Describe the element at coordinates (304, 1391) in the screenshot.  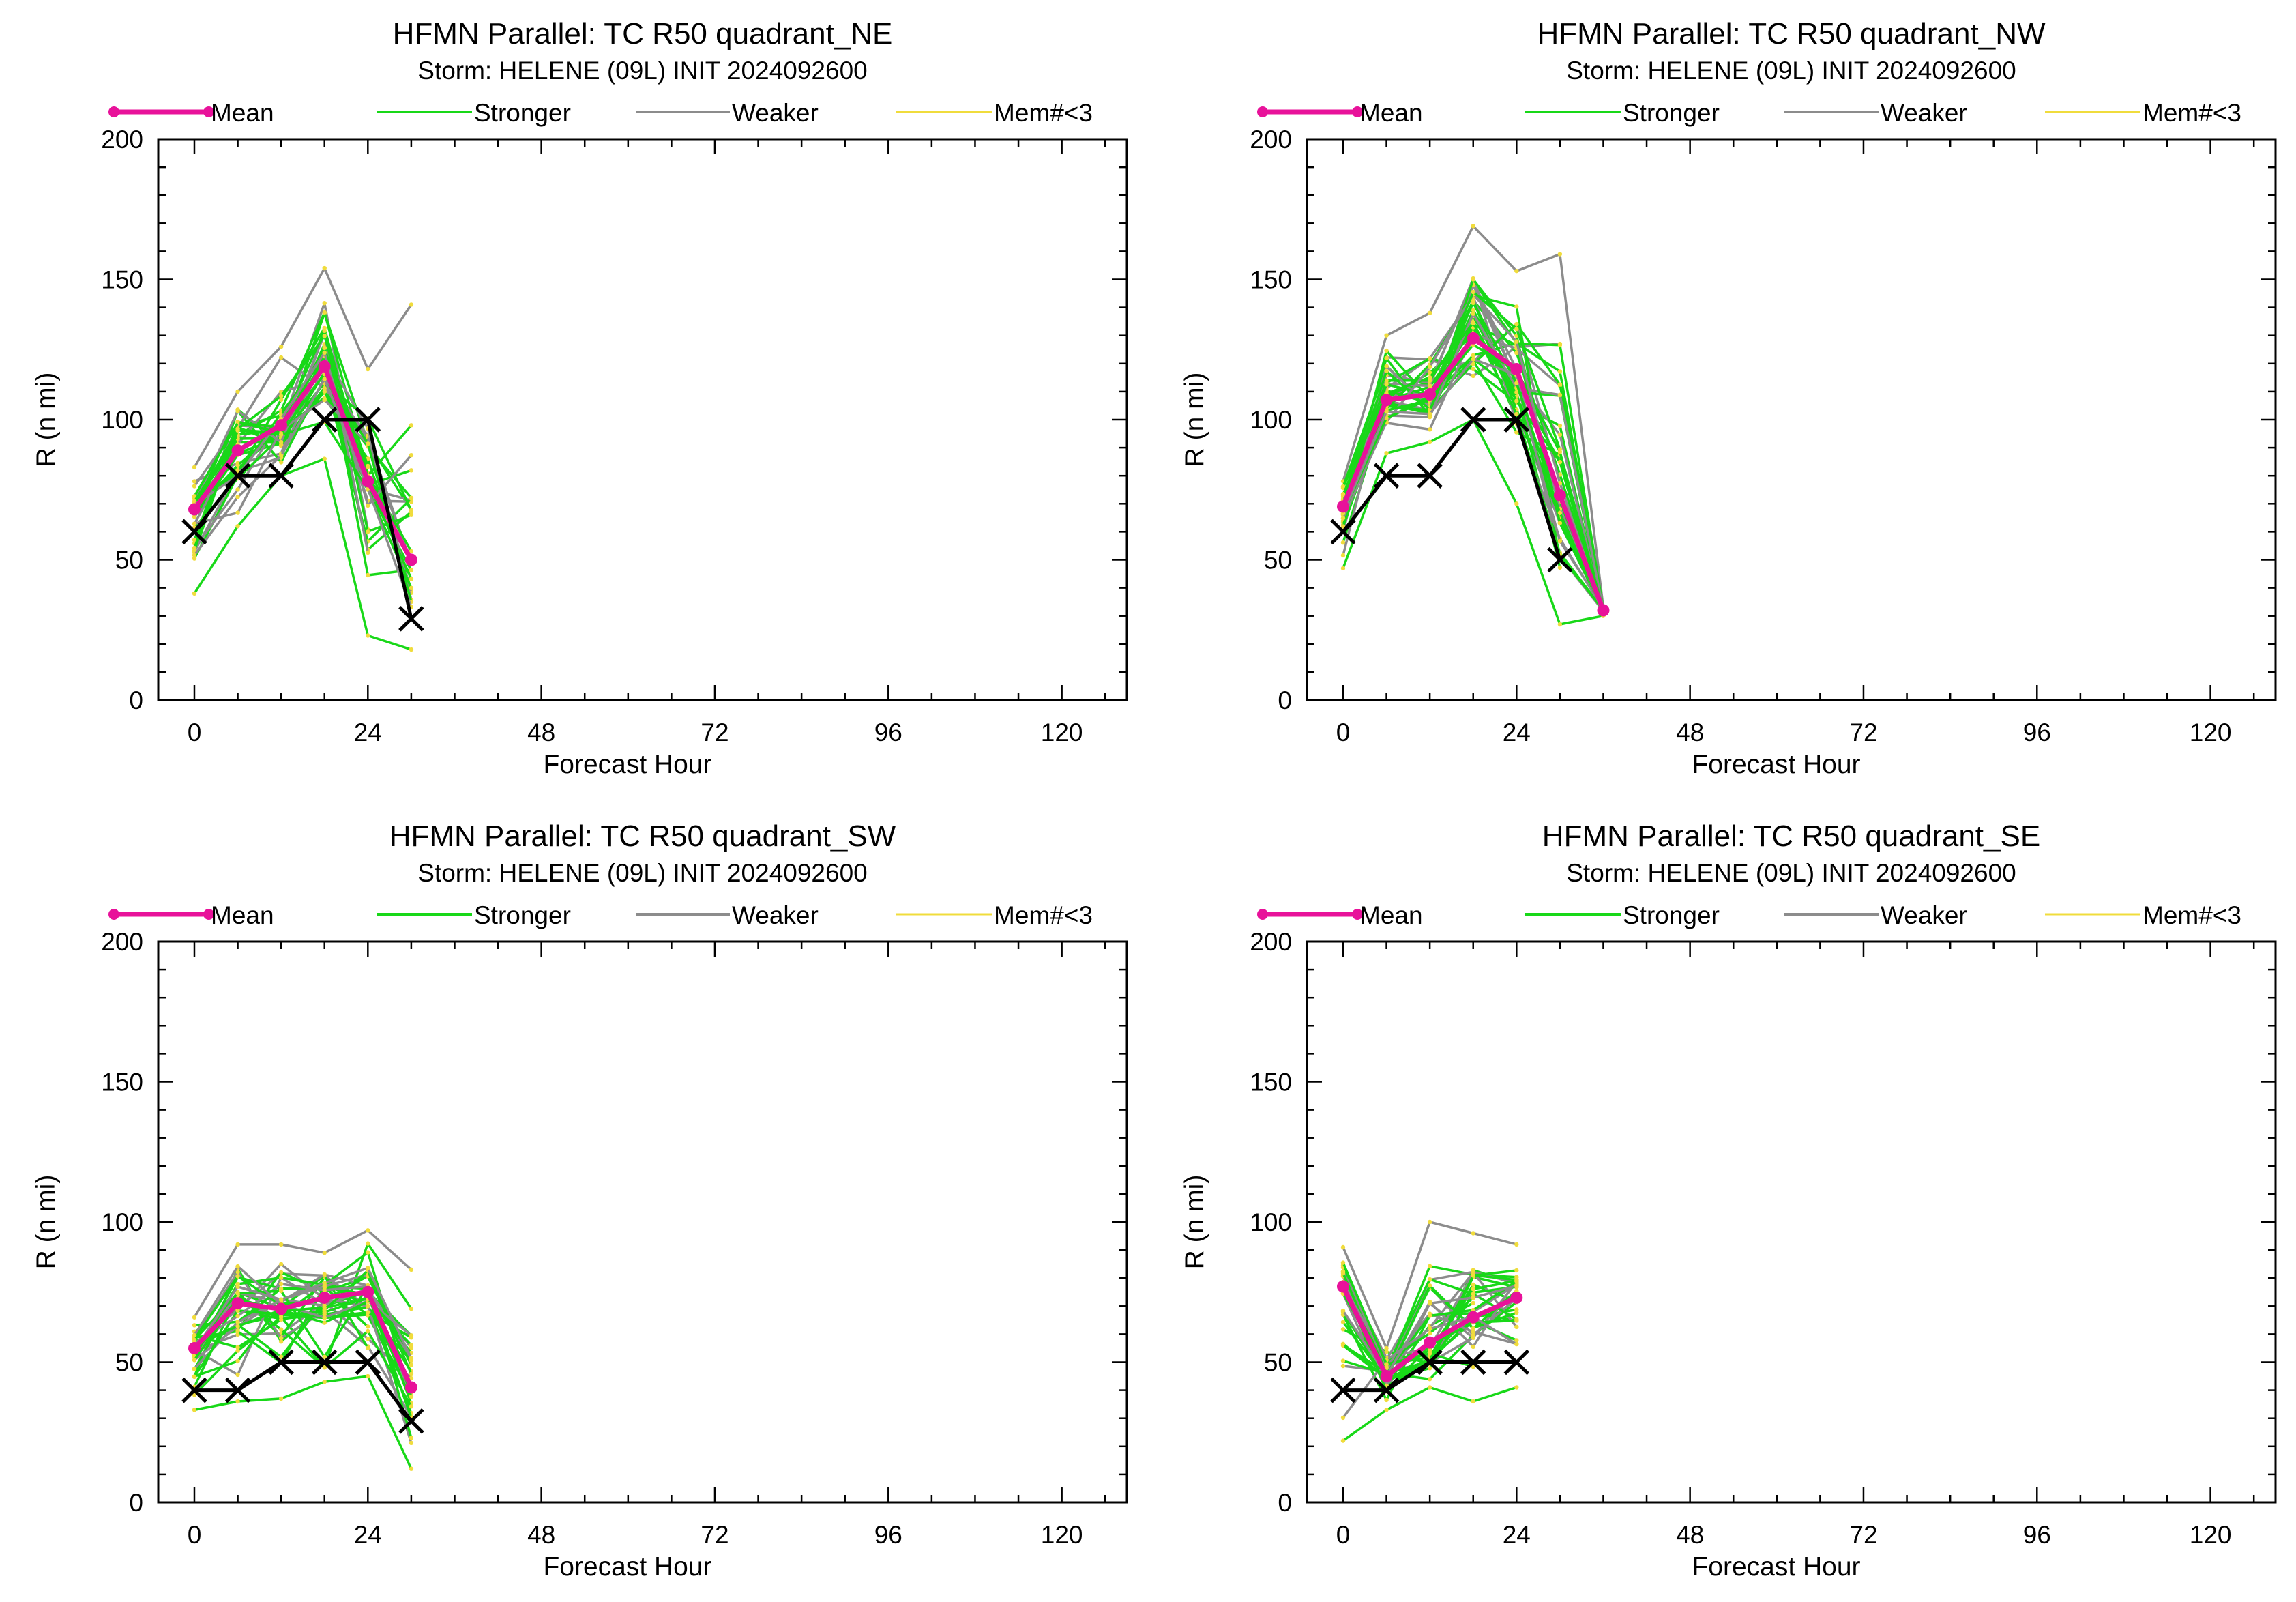
I see `best-track-line` at that location.